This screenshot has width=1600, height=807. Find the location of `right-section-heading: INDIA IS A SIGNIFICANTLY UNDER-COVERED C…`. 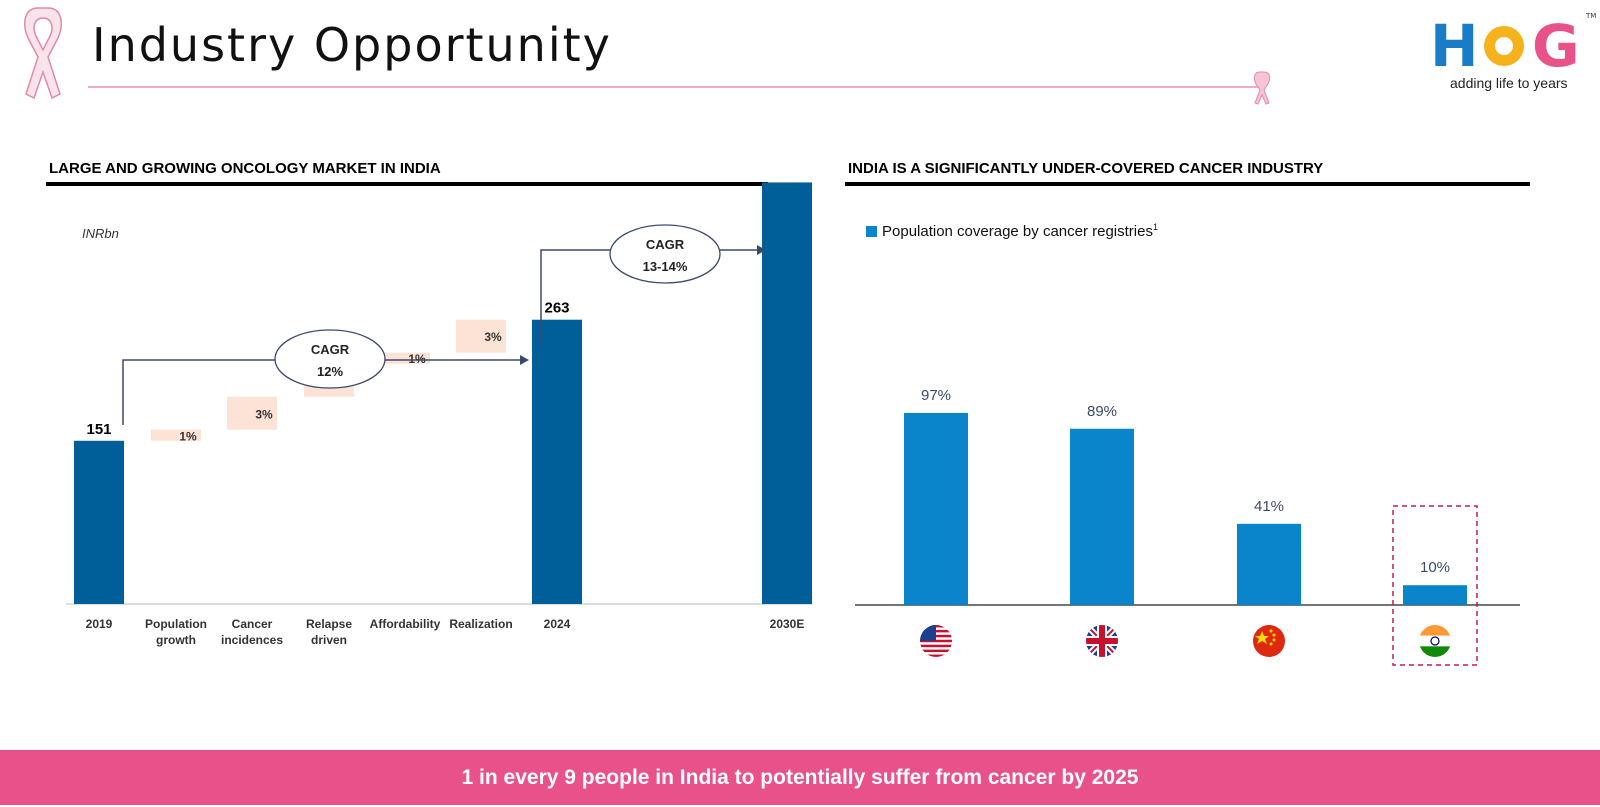

right-section-heading: INDIA IS A SIGNIFICANTLY UNDER-COVERED C… is located at coordinates (1086, 168).